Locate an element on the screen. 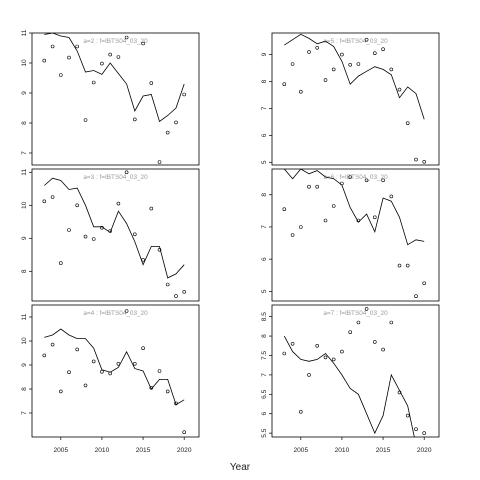  panel-5: a=6 : f=IBTS04_03_20 5 6 7 8 is located at coordinates (350, 235).